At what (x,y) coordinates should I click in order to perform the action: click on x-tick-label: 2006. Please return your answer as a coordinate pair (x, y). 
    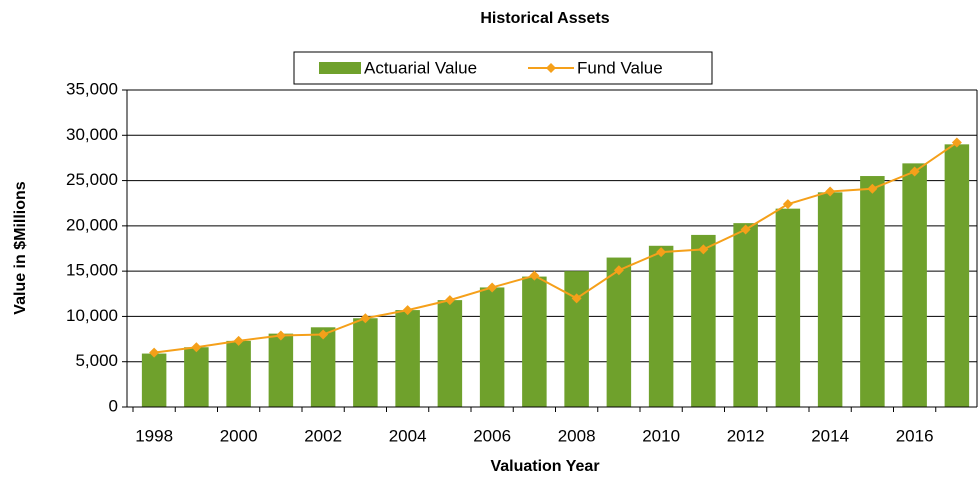
    Looking at the image, I should click on (492, 435).